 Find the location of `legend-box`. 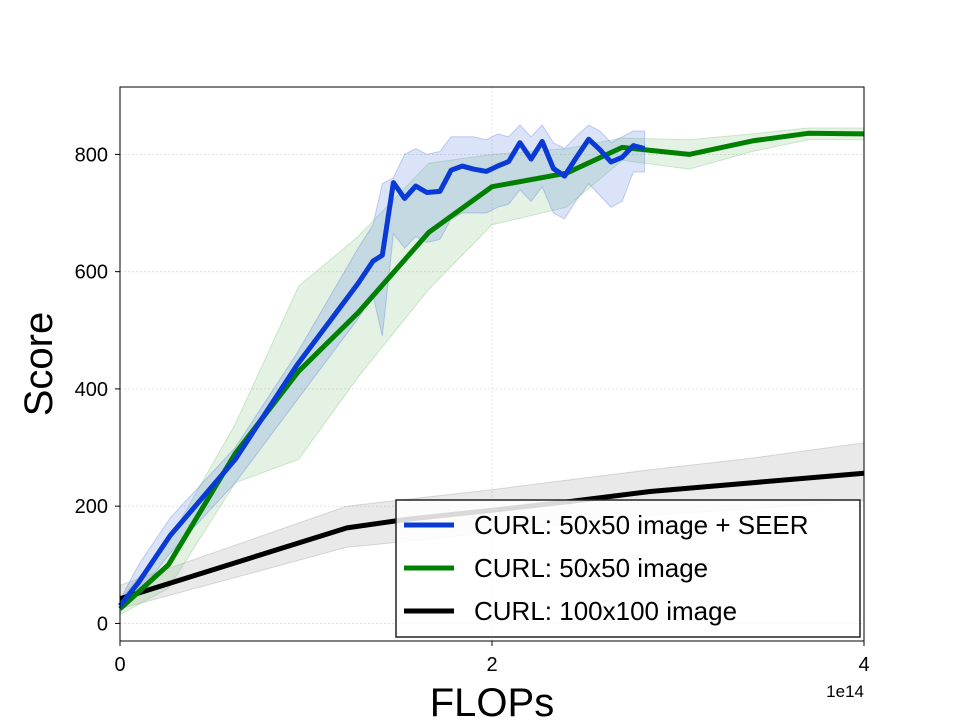

legend-box is located at coordinates (628, 568).